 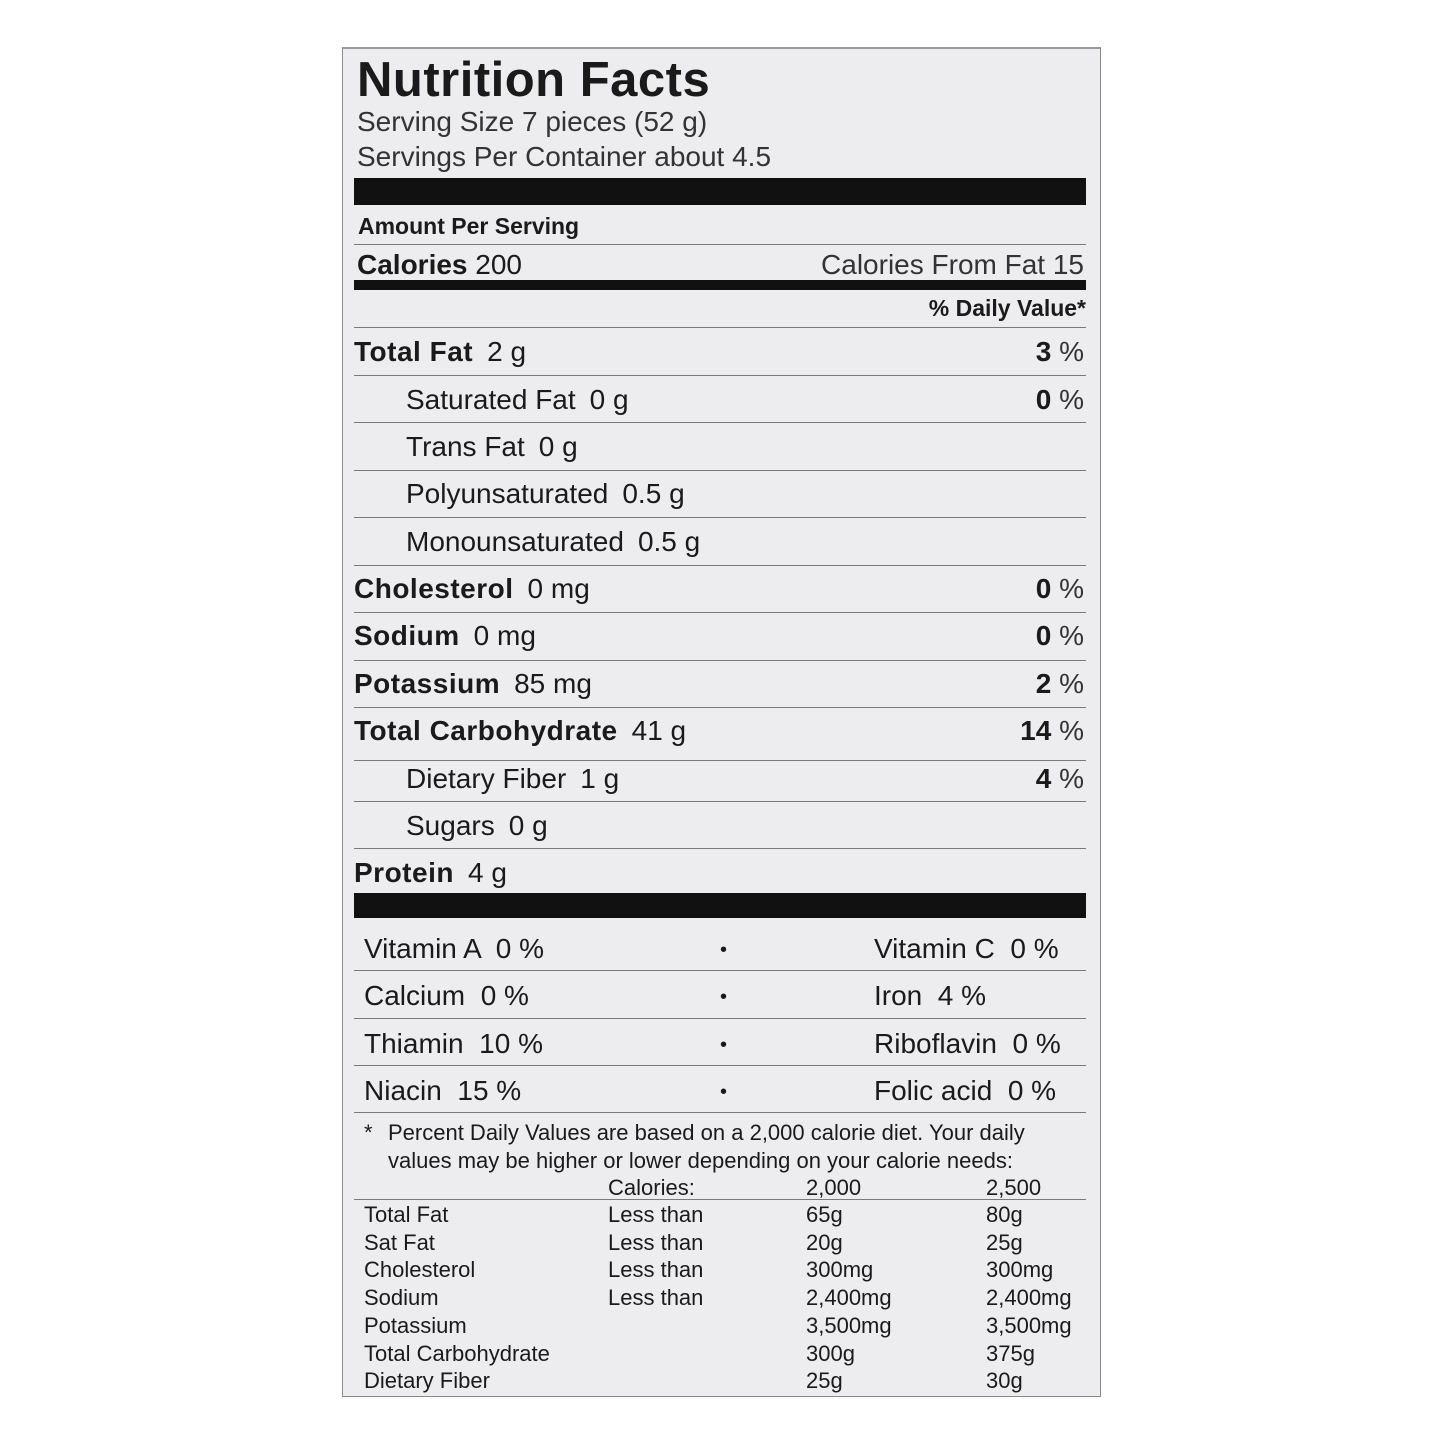 I want to click on nutrient-name: Potassium, so click(x=427, y=683).